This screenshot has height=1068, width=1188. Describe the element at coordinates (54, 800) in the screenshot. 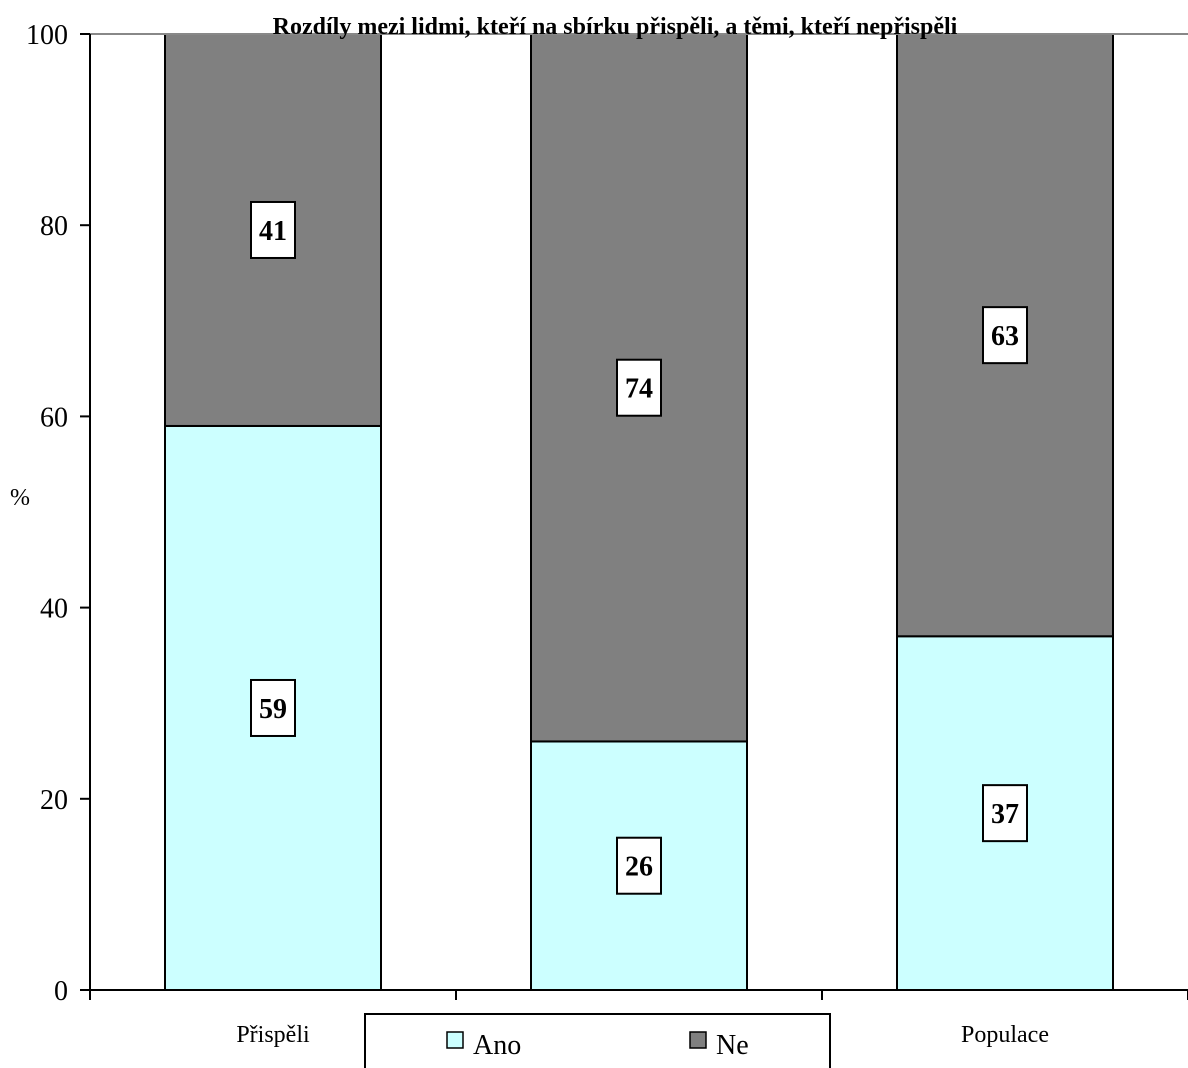

I see `y-tick-label: 20` at that location.